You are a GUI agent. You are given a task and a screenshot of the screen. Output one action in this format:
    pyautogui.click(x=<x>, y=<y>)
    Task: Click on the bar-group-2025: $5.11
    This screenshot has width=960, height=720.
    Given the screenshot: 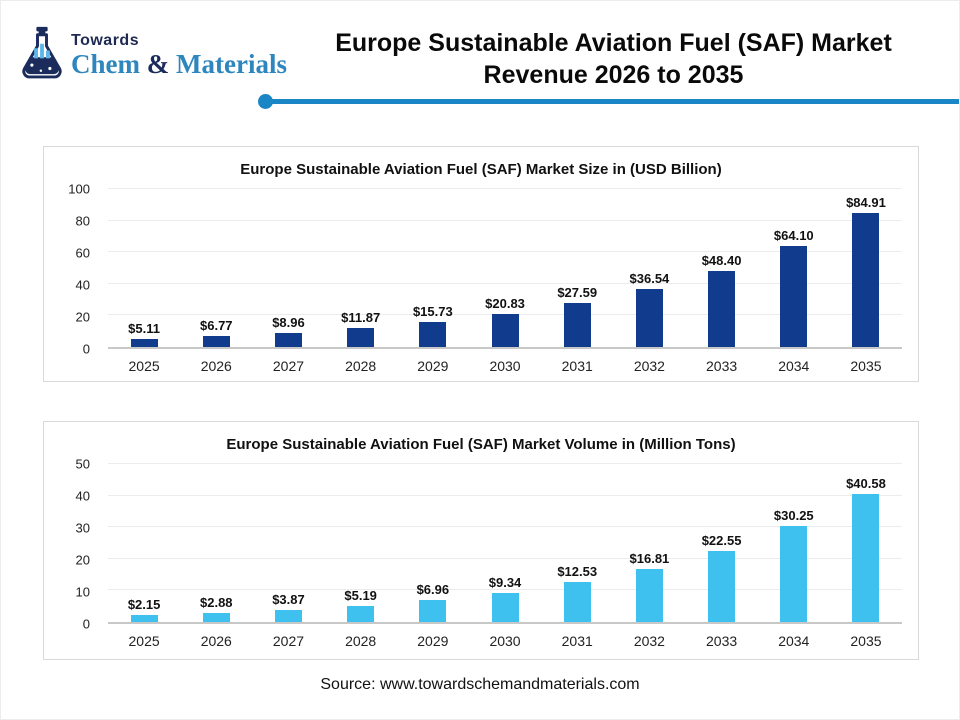 What is the action you would take?
    pyautogui.click(x=144, y=268)
    